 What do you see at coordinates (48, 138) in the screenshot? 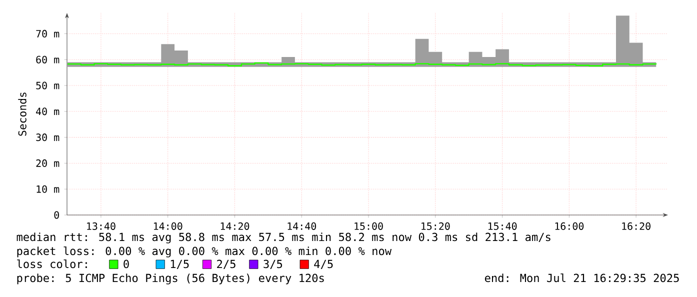
I see `y-tick-label: 30 m` at bounding box center [48, 138].